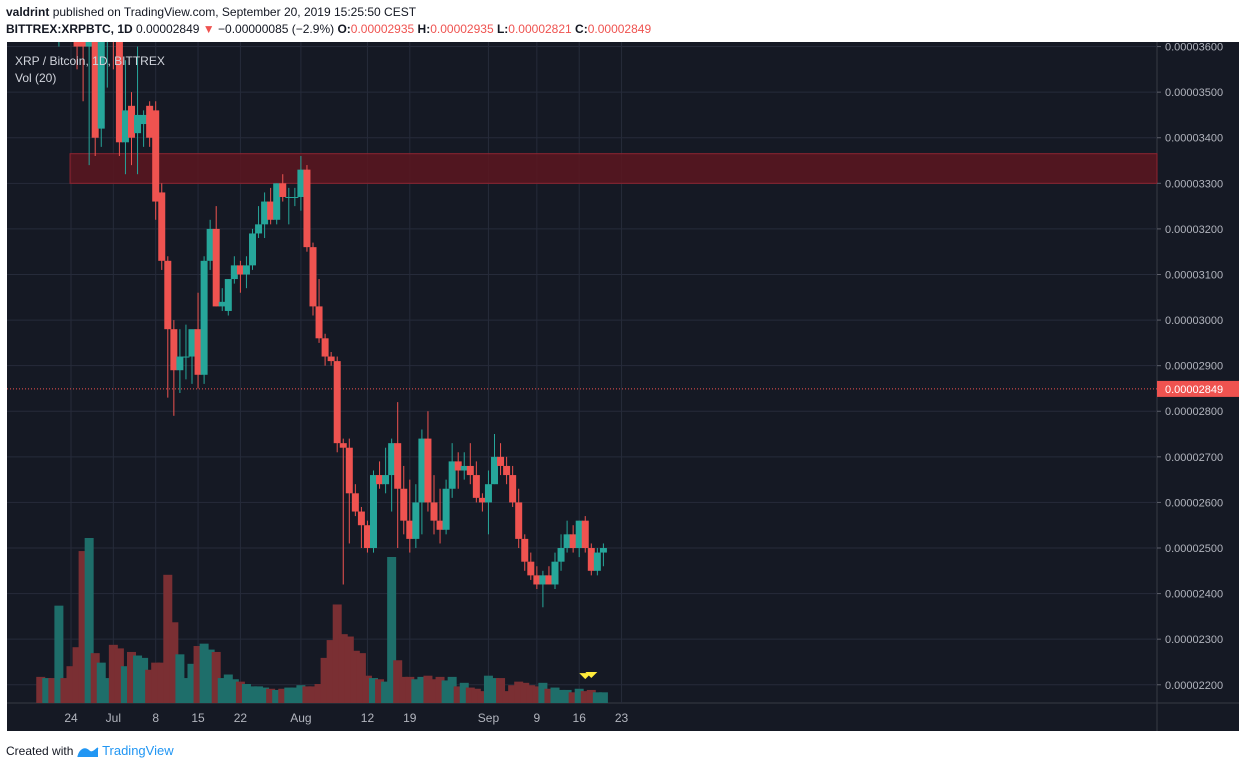  I want to click on price-tick-label: 0.00003200, so click(1194, 230).